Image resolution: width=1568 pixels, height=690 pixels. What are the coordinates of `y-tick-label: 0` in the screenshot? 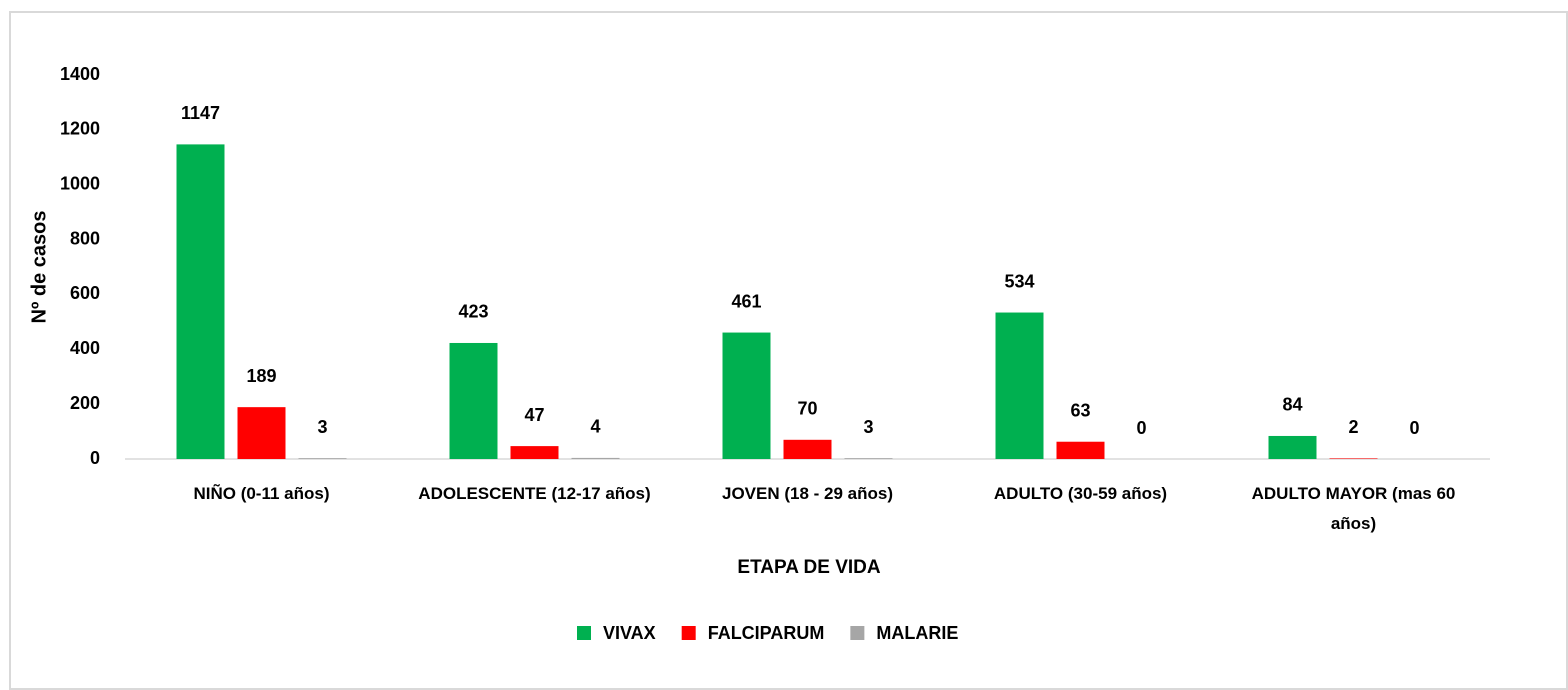 It's located at (95, 458).